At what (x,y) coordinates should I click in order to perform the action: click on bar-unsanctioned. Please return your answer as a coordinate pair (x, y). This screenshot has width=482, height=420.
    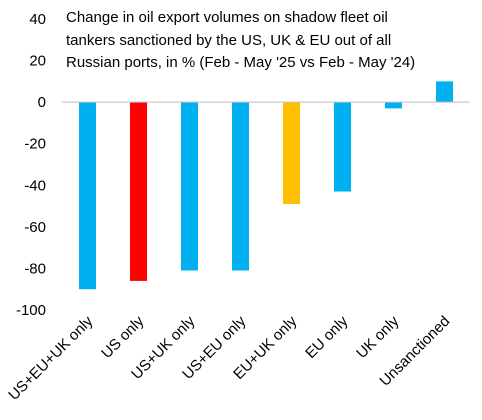
    Looking at the image, I should click on (444, 92).